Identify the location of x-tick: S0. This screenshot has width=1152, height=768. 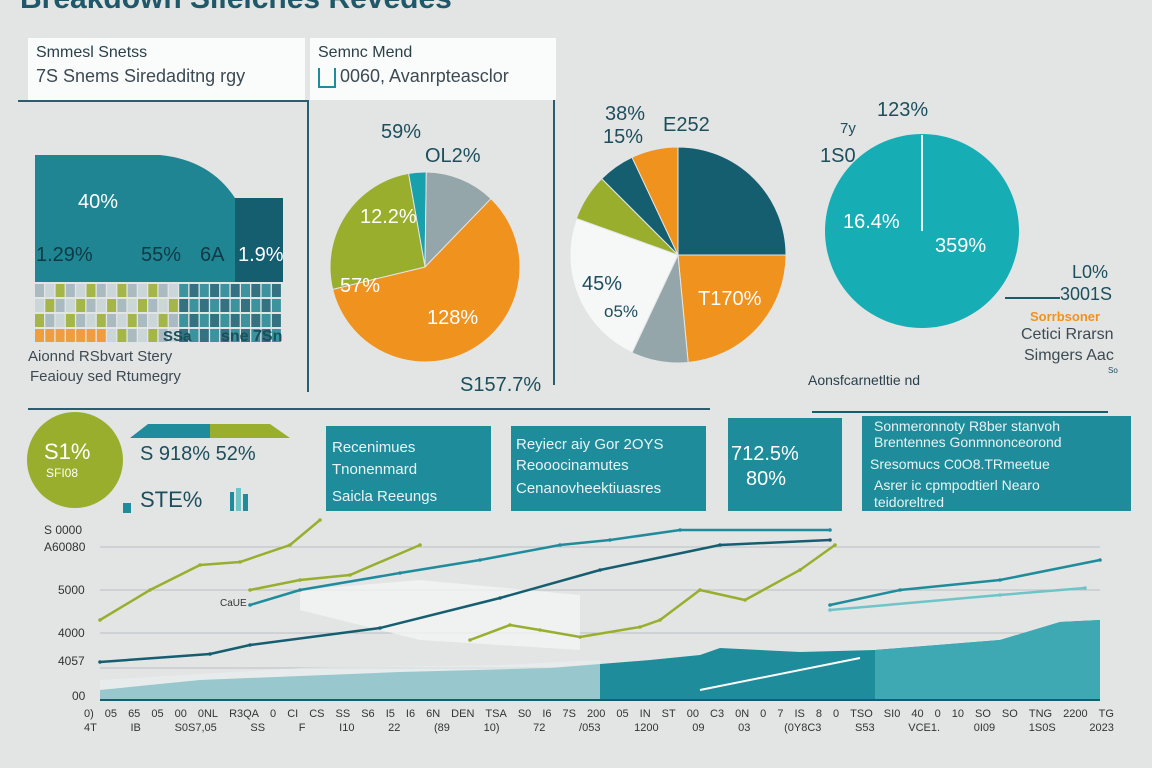
(524, 714).